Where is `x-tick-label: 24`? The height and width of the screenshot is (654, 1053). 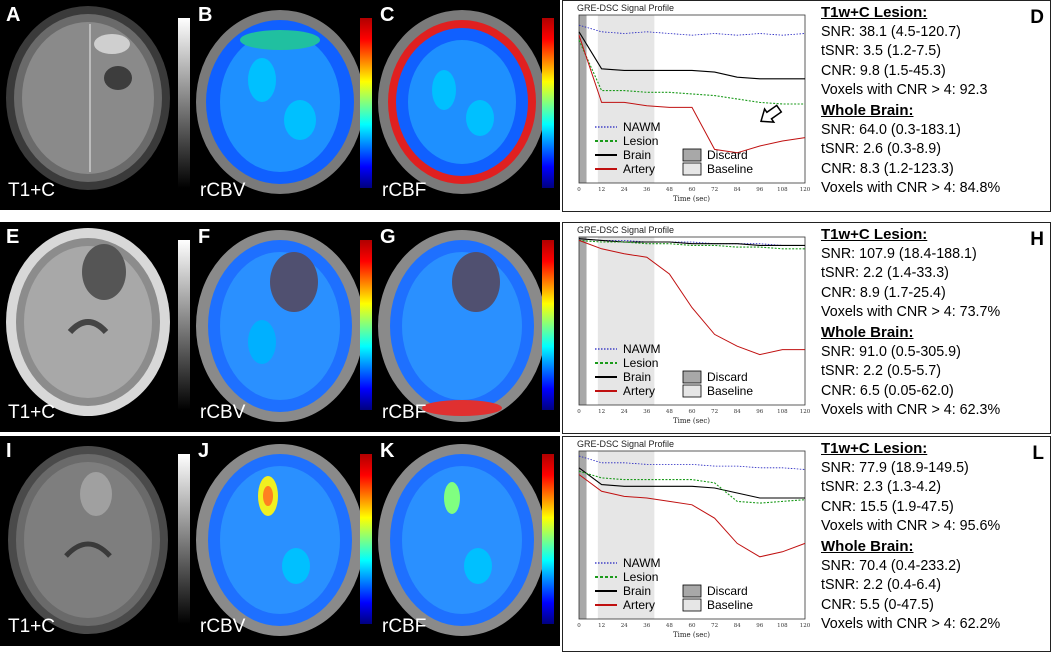
x-tick-label: 24 is located at coordinates (624, 190).